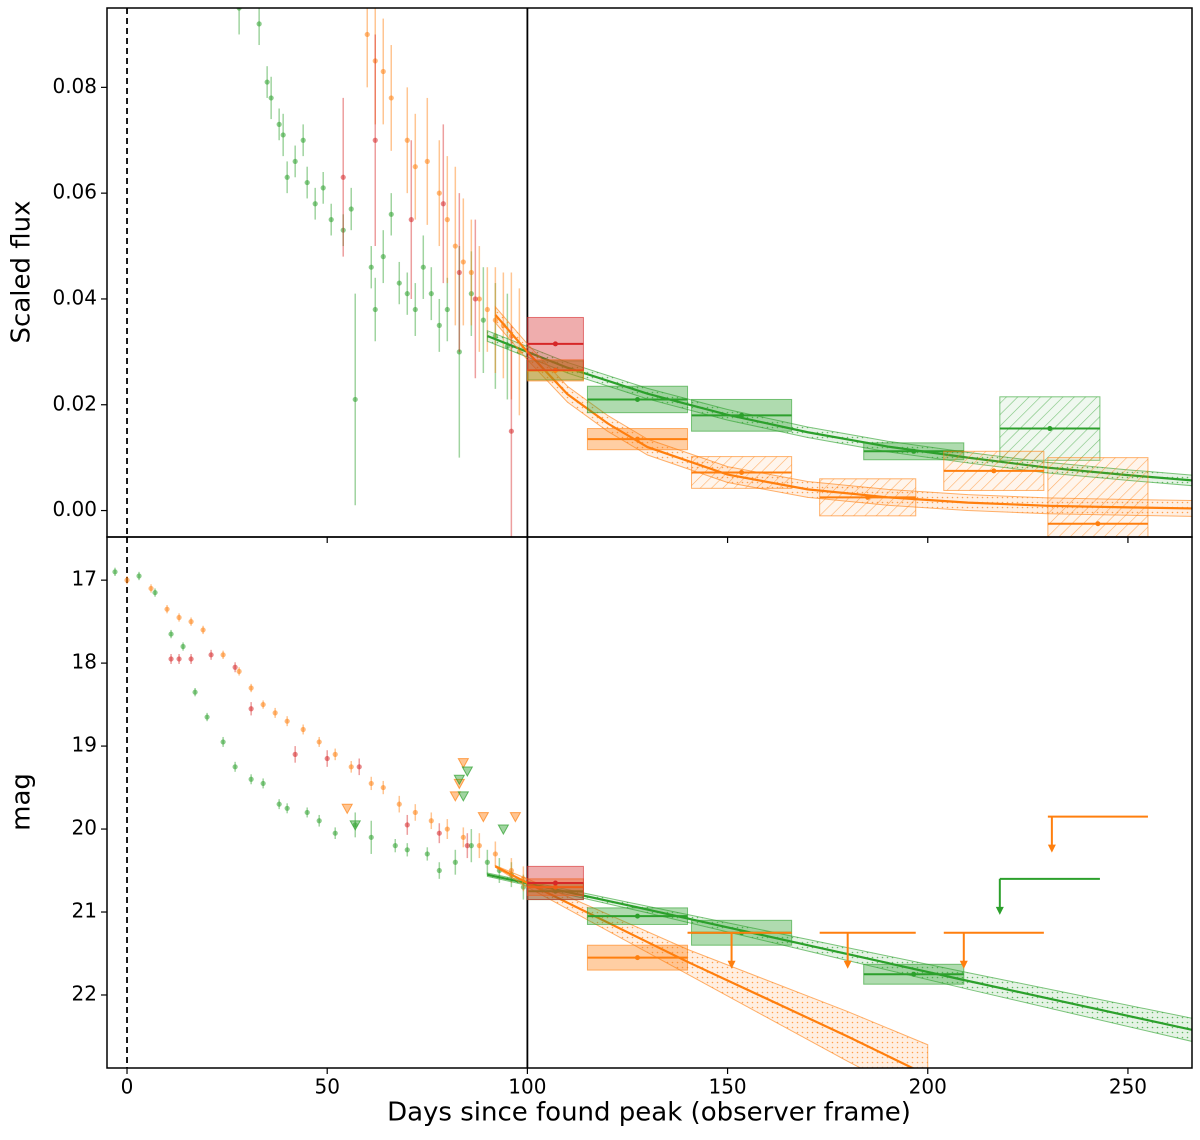 The height and width of the screenshot is (1140, 1200). Describe the element at coordinates (84, 745) in the screenshot. I see `y-tick-label: 19` at that location.